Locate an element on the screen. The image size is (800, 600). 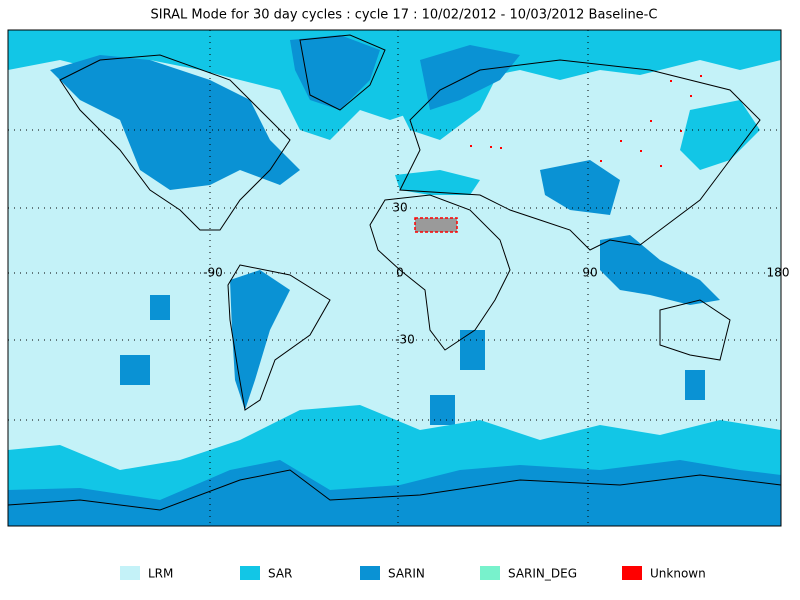
legend: LRM SAR SARIN SARIN_DEG Unknown is located at coordinates (413, 573).